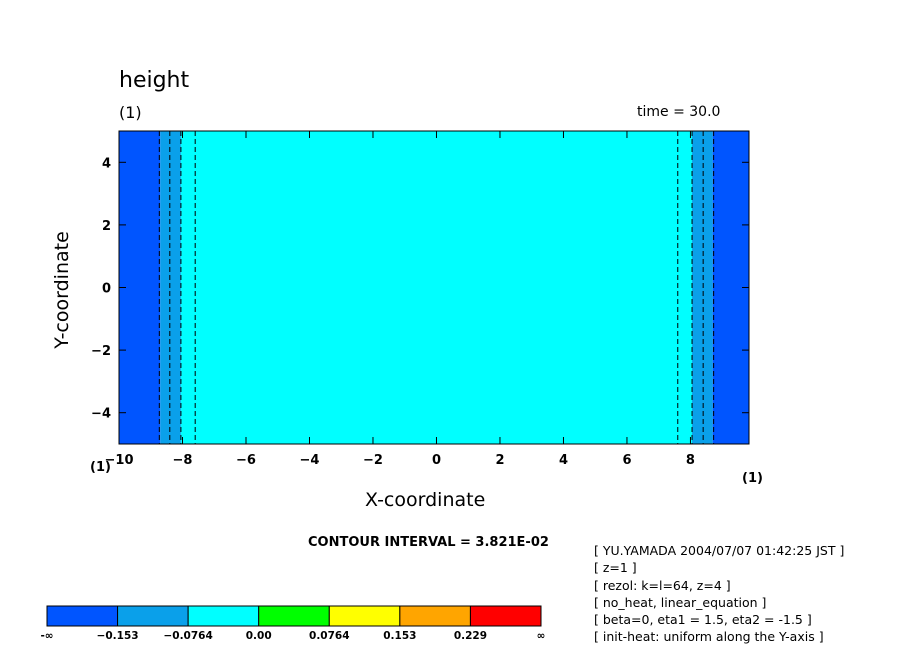 The height and width of the screenshot is (654, 904). What do you see at coordinates (499, 460) in the screenshot?
I see `x-tick-label: 2` at bounding box center [499, 460].